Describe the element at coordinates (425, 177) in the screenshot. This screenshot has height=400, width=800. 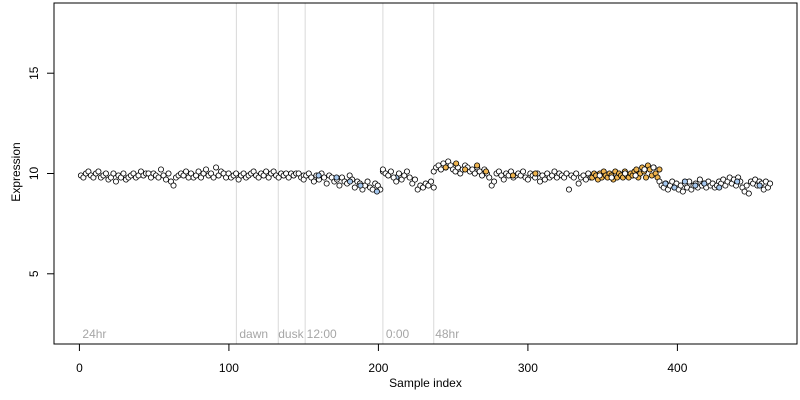
I see `data-points` at that location.